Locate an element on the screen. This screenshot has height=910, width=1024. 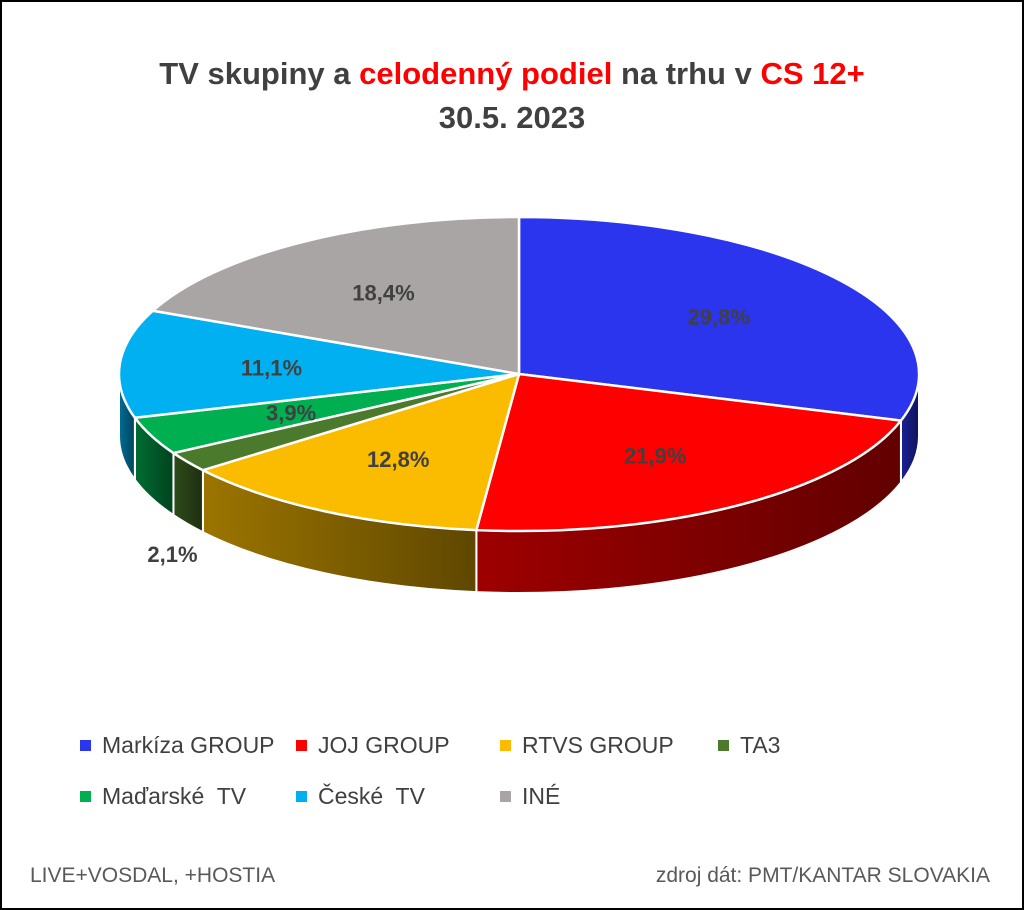
title-accent1: celodenný podiel is located at coordinates (486, 73).